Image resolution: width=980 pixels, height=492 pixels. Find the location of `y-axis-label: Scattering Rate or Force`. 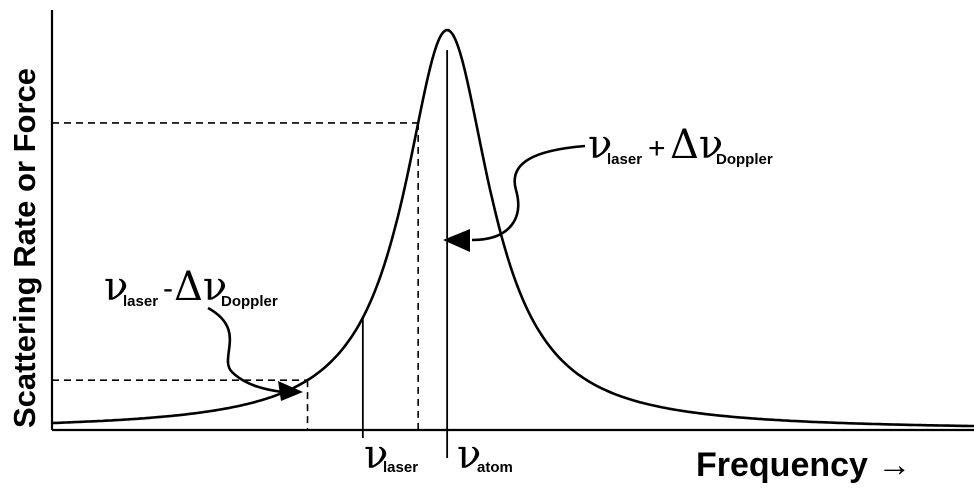

y-axis-label: Scattering Rate or Force is located at coordinates (24, 248).